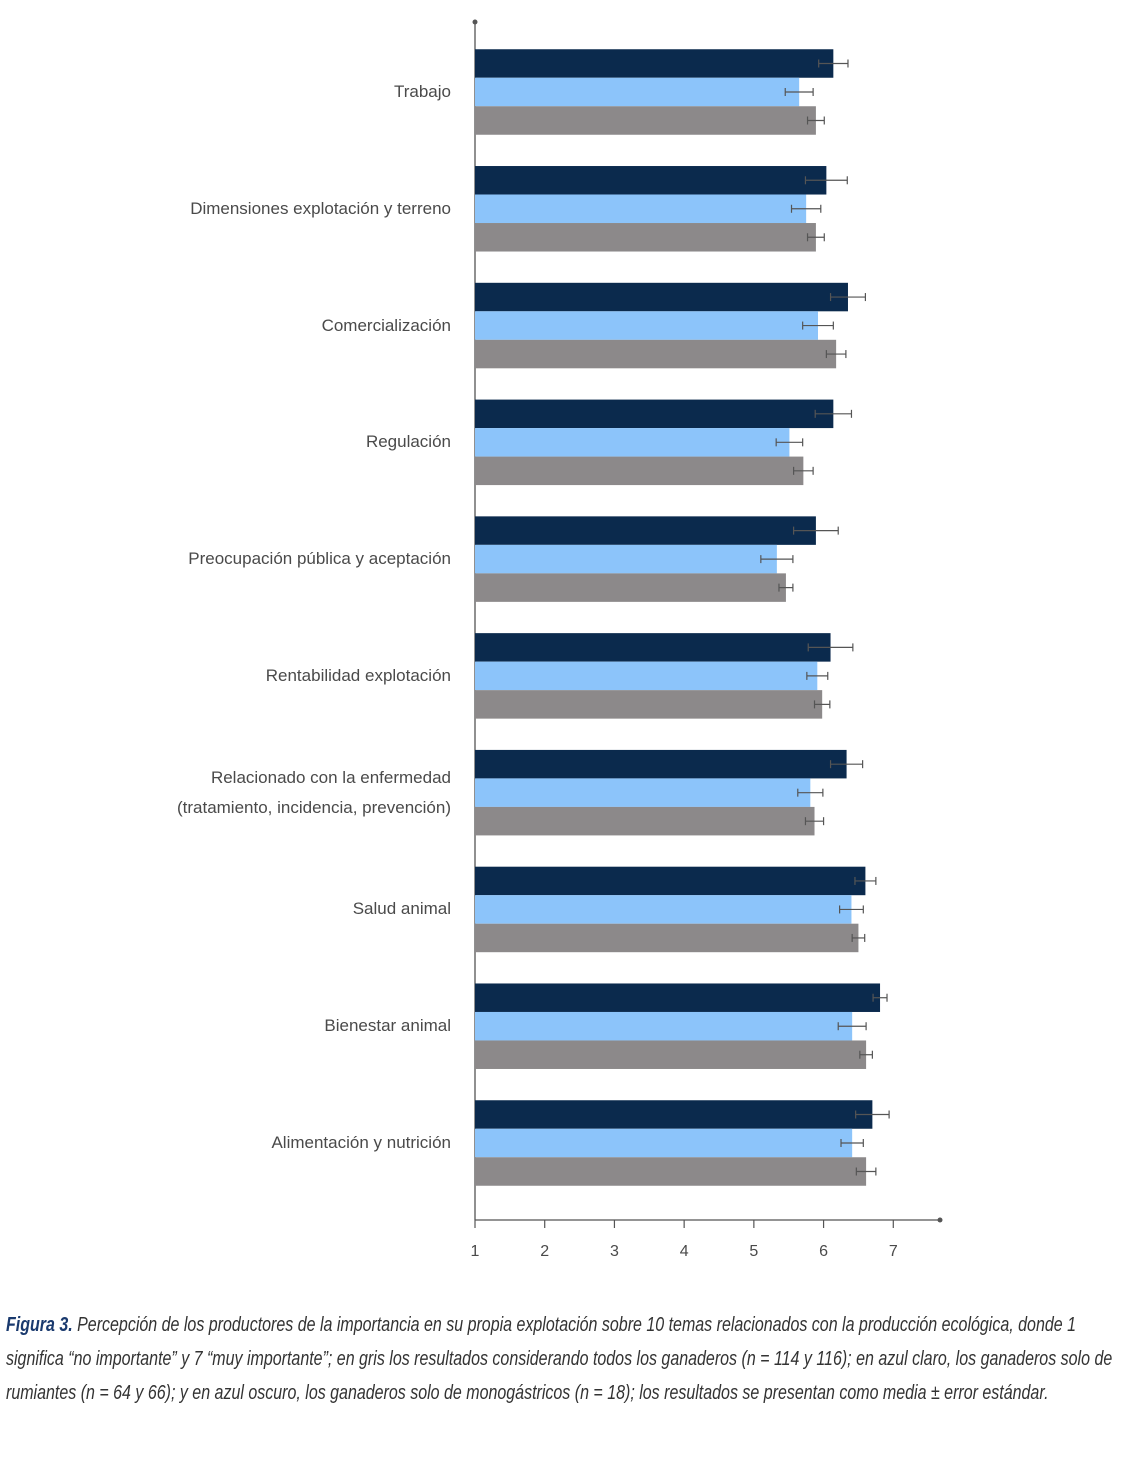  Describe the element at coordinates (39, 1325) in the screenshot. I see `caption-label: Figura 3.` at that location.